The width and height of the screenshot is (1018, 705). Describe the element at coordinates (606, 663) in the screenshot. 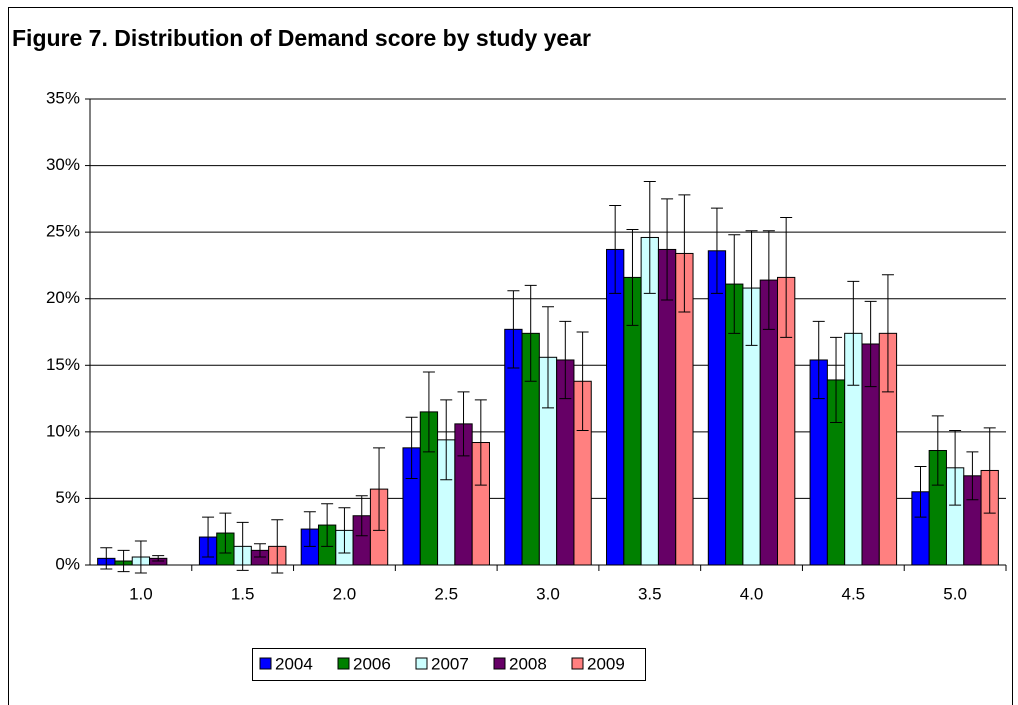

I see `legend-label: 2009` at that location.